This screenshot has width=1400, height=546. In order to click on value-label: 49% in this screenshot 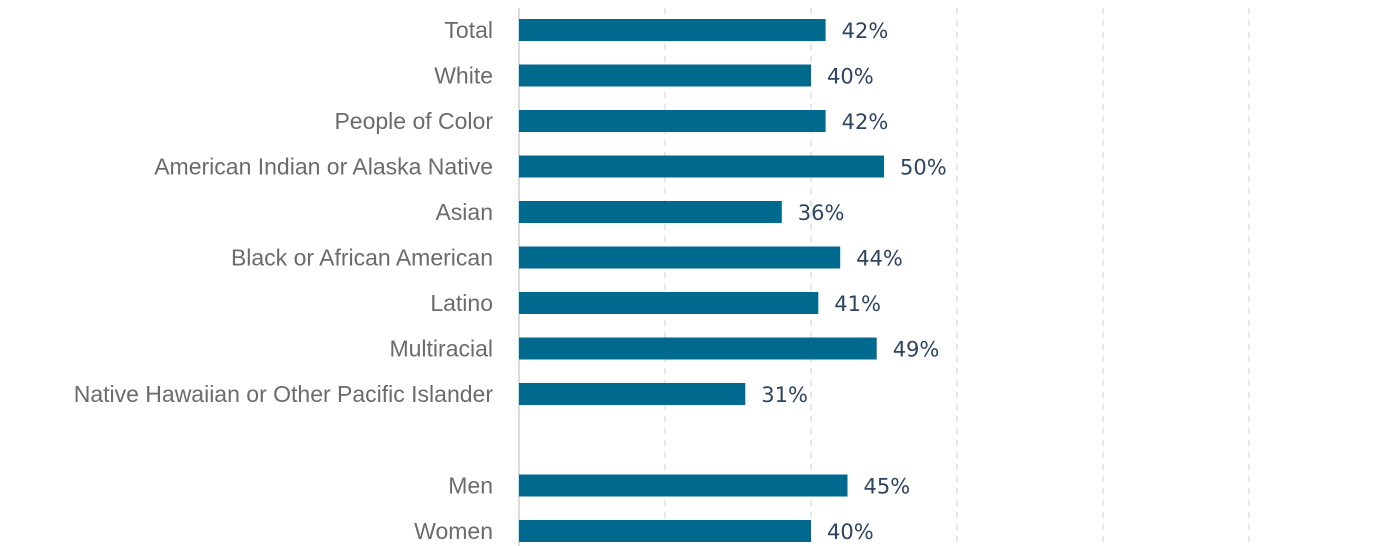, I will do `click(916, 350)`.